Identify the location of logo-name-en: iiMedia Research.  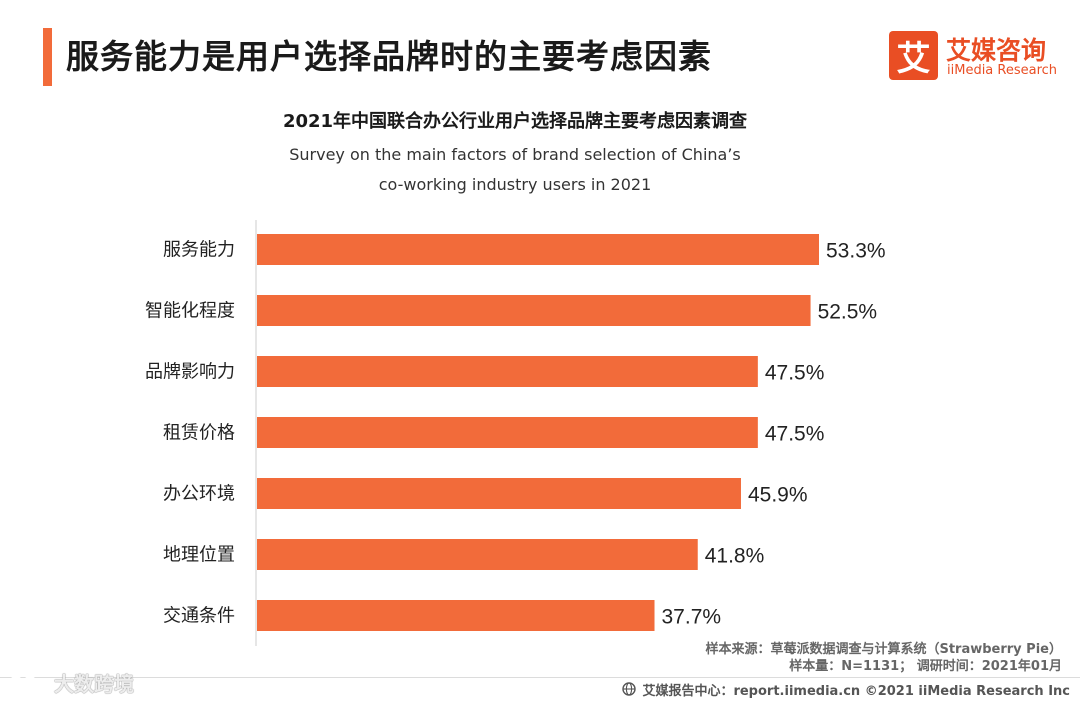
(1002, 70).